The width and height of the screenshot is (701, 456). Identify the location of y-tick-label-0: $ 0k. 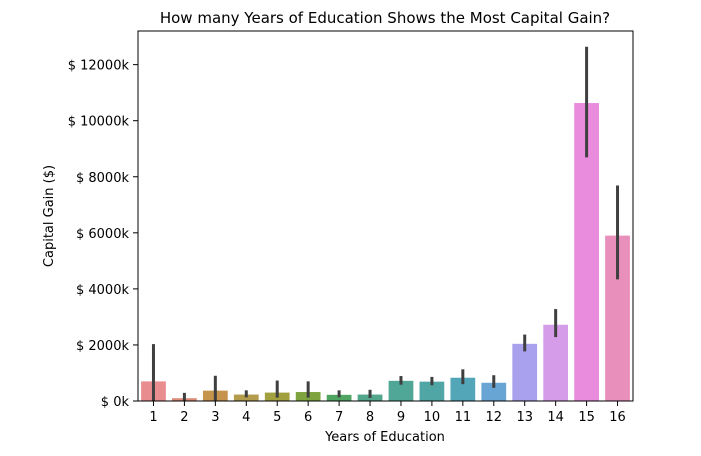
(115, 402).